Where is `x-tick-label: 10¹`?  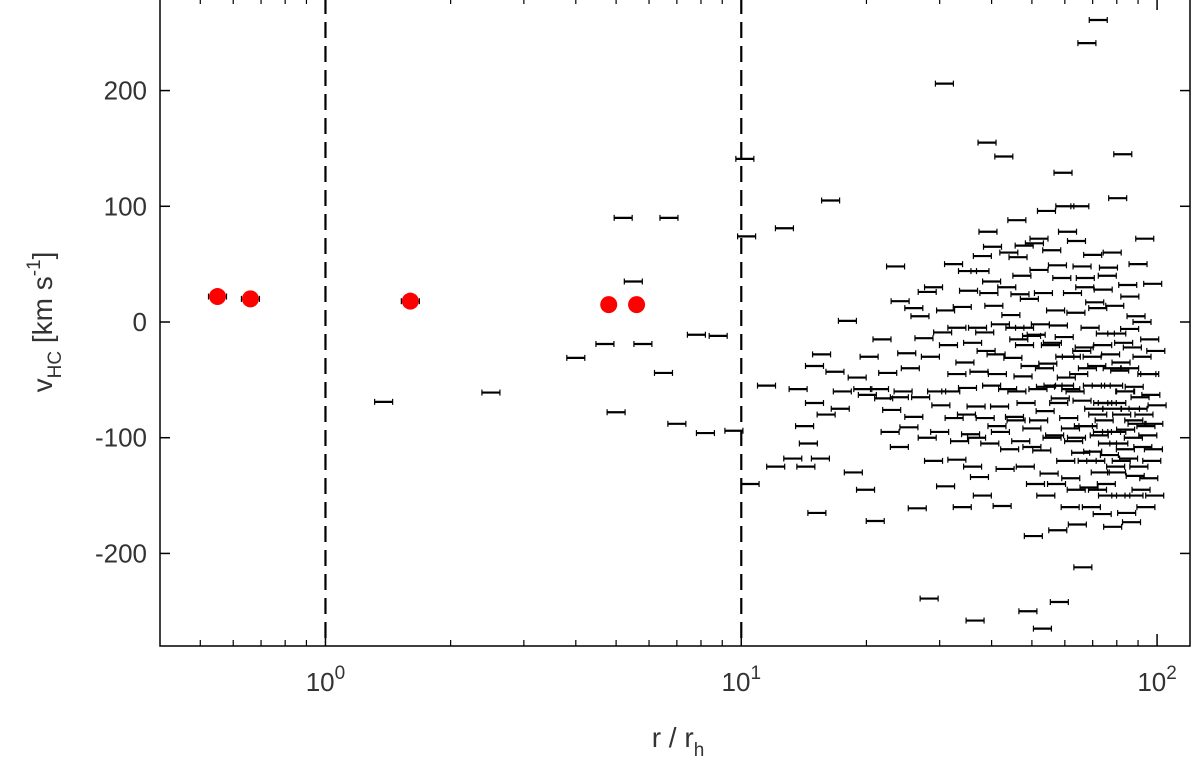 x-tick-label: 10¹ is located at coordinates (742, 680).